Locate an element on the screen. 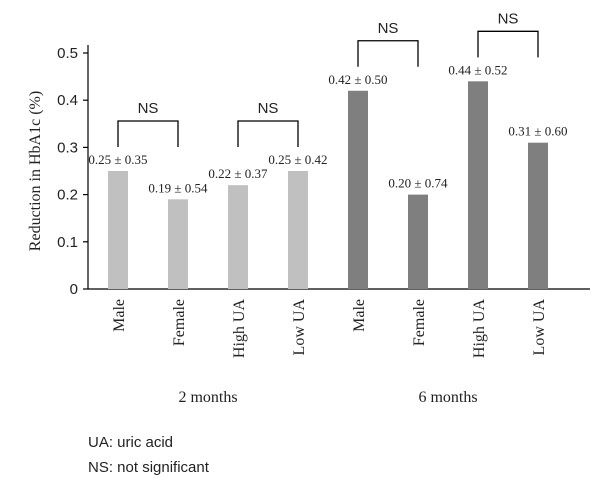 The image size is (600, 498). y-tick-label: 0.4 is located at coordinates (67, 100).